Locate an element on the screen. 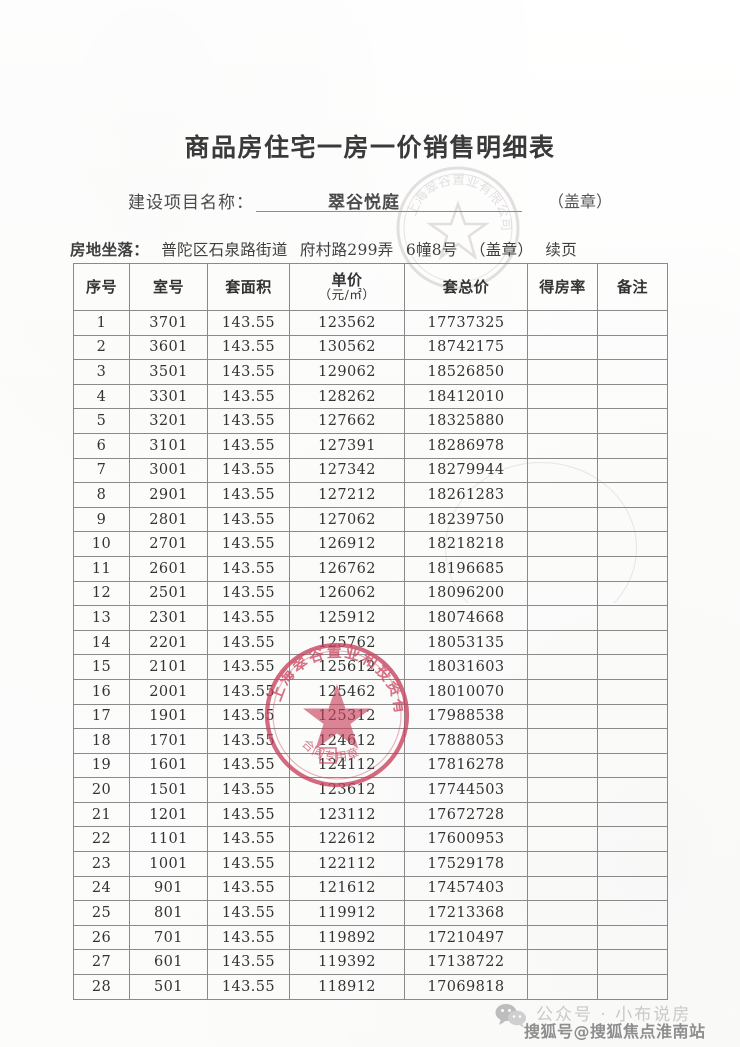  cell-total: 17816278 is located at coordinates (466, 765).